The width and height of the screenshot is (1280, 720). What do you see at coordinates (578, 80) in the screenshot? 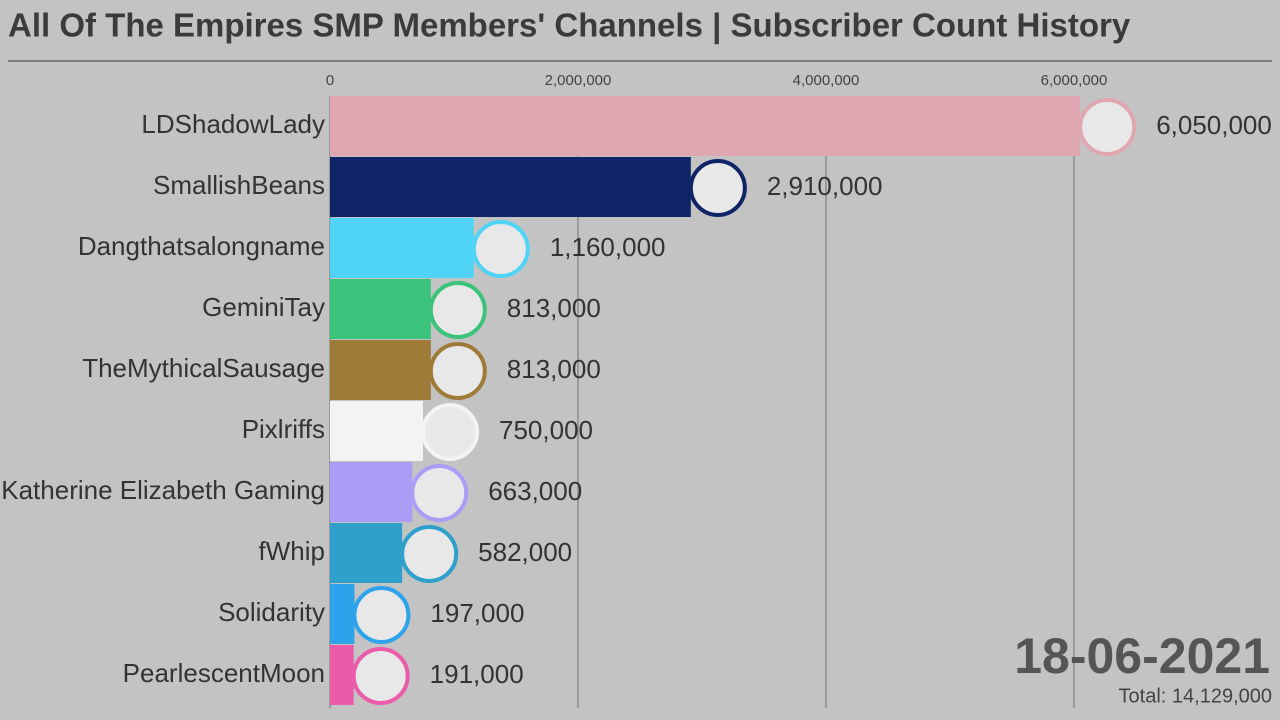
I see `x-tick-label: 2,000,000` at bounding box center [578, 80].